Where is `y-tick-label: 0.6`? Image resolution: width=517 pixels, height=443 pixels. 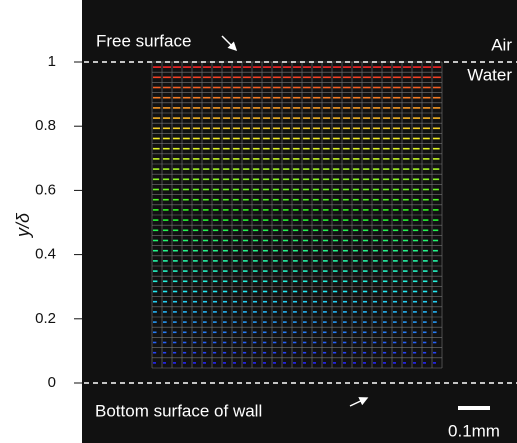
y-tick-label: 0.6 is located at coordinates (45, 189).